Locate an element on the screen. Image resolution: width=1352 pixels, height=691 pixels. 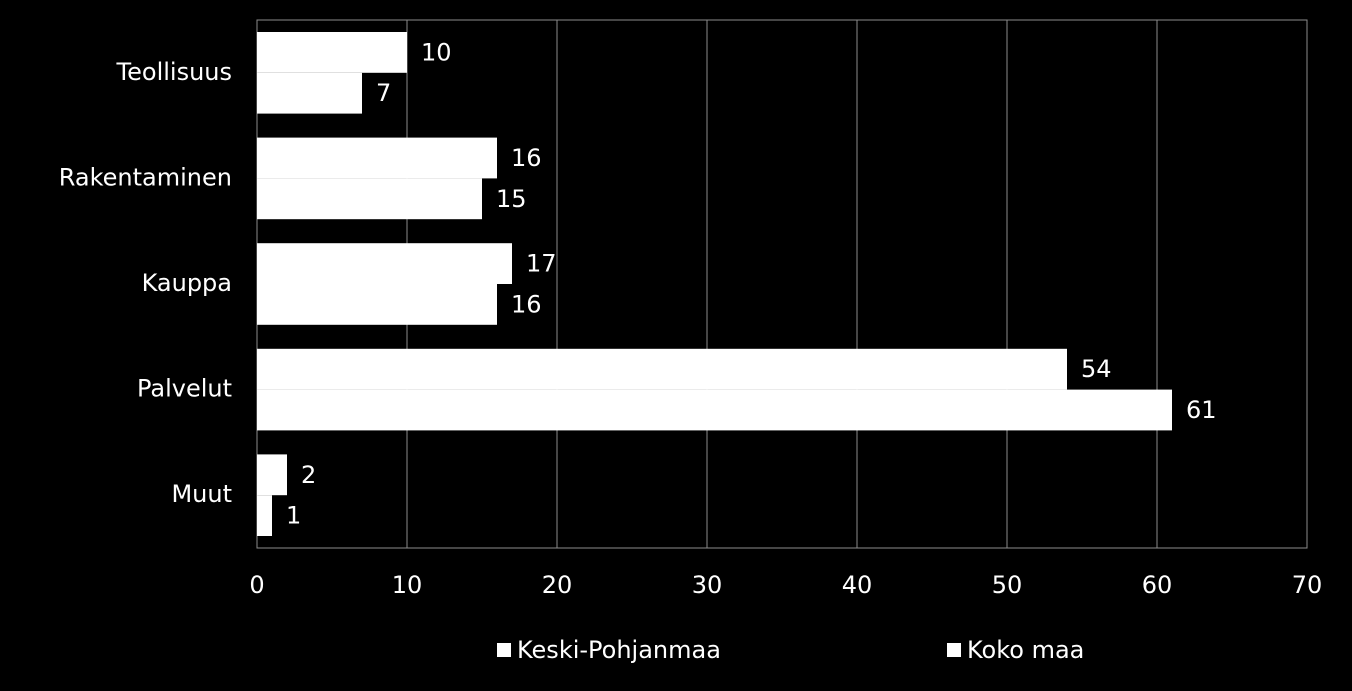
x-tick-label: 60 is located at coordinates (1157, 585).